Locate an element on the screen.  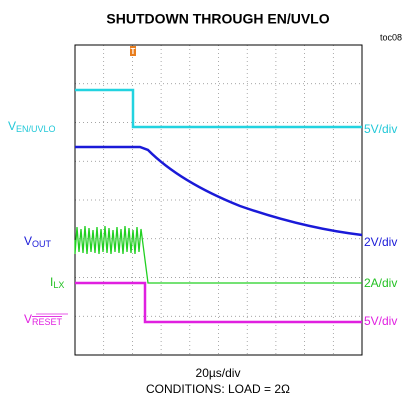
trace-label: VEN/UVLO is located at coordinates (32, 126).